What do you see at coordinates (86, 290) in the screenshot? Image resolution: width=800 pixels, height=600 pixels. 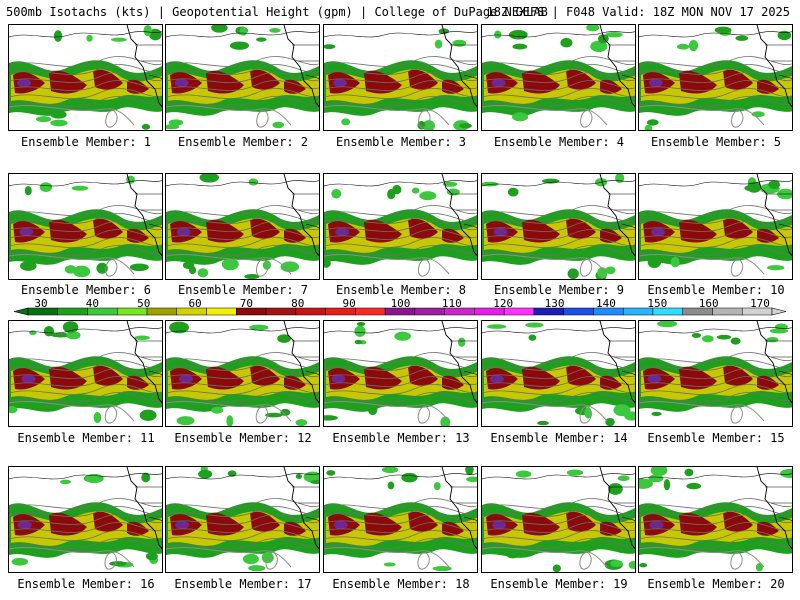 I see `ensemble-member-label: Ensemble Member: 6` at bounding box center [86, 290].